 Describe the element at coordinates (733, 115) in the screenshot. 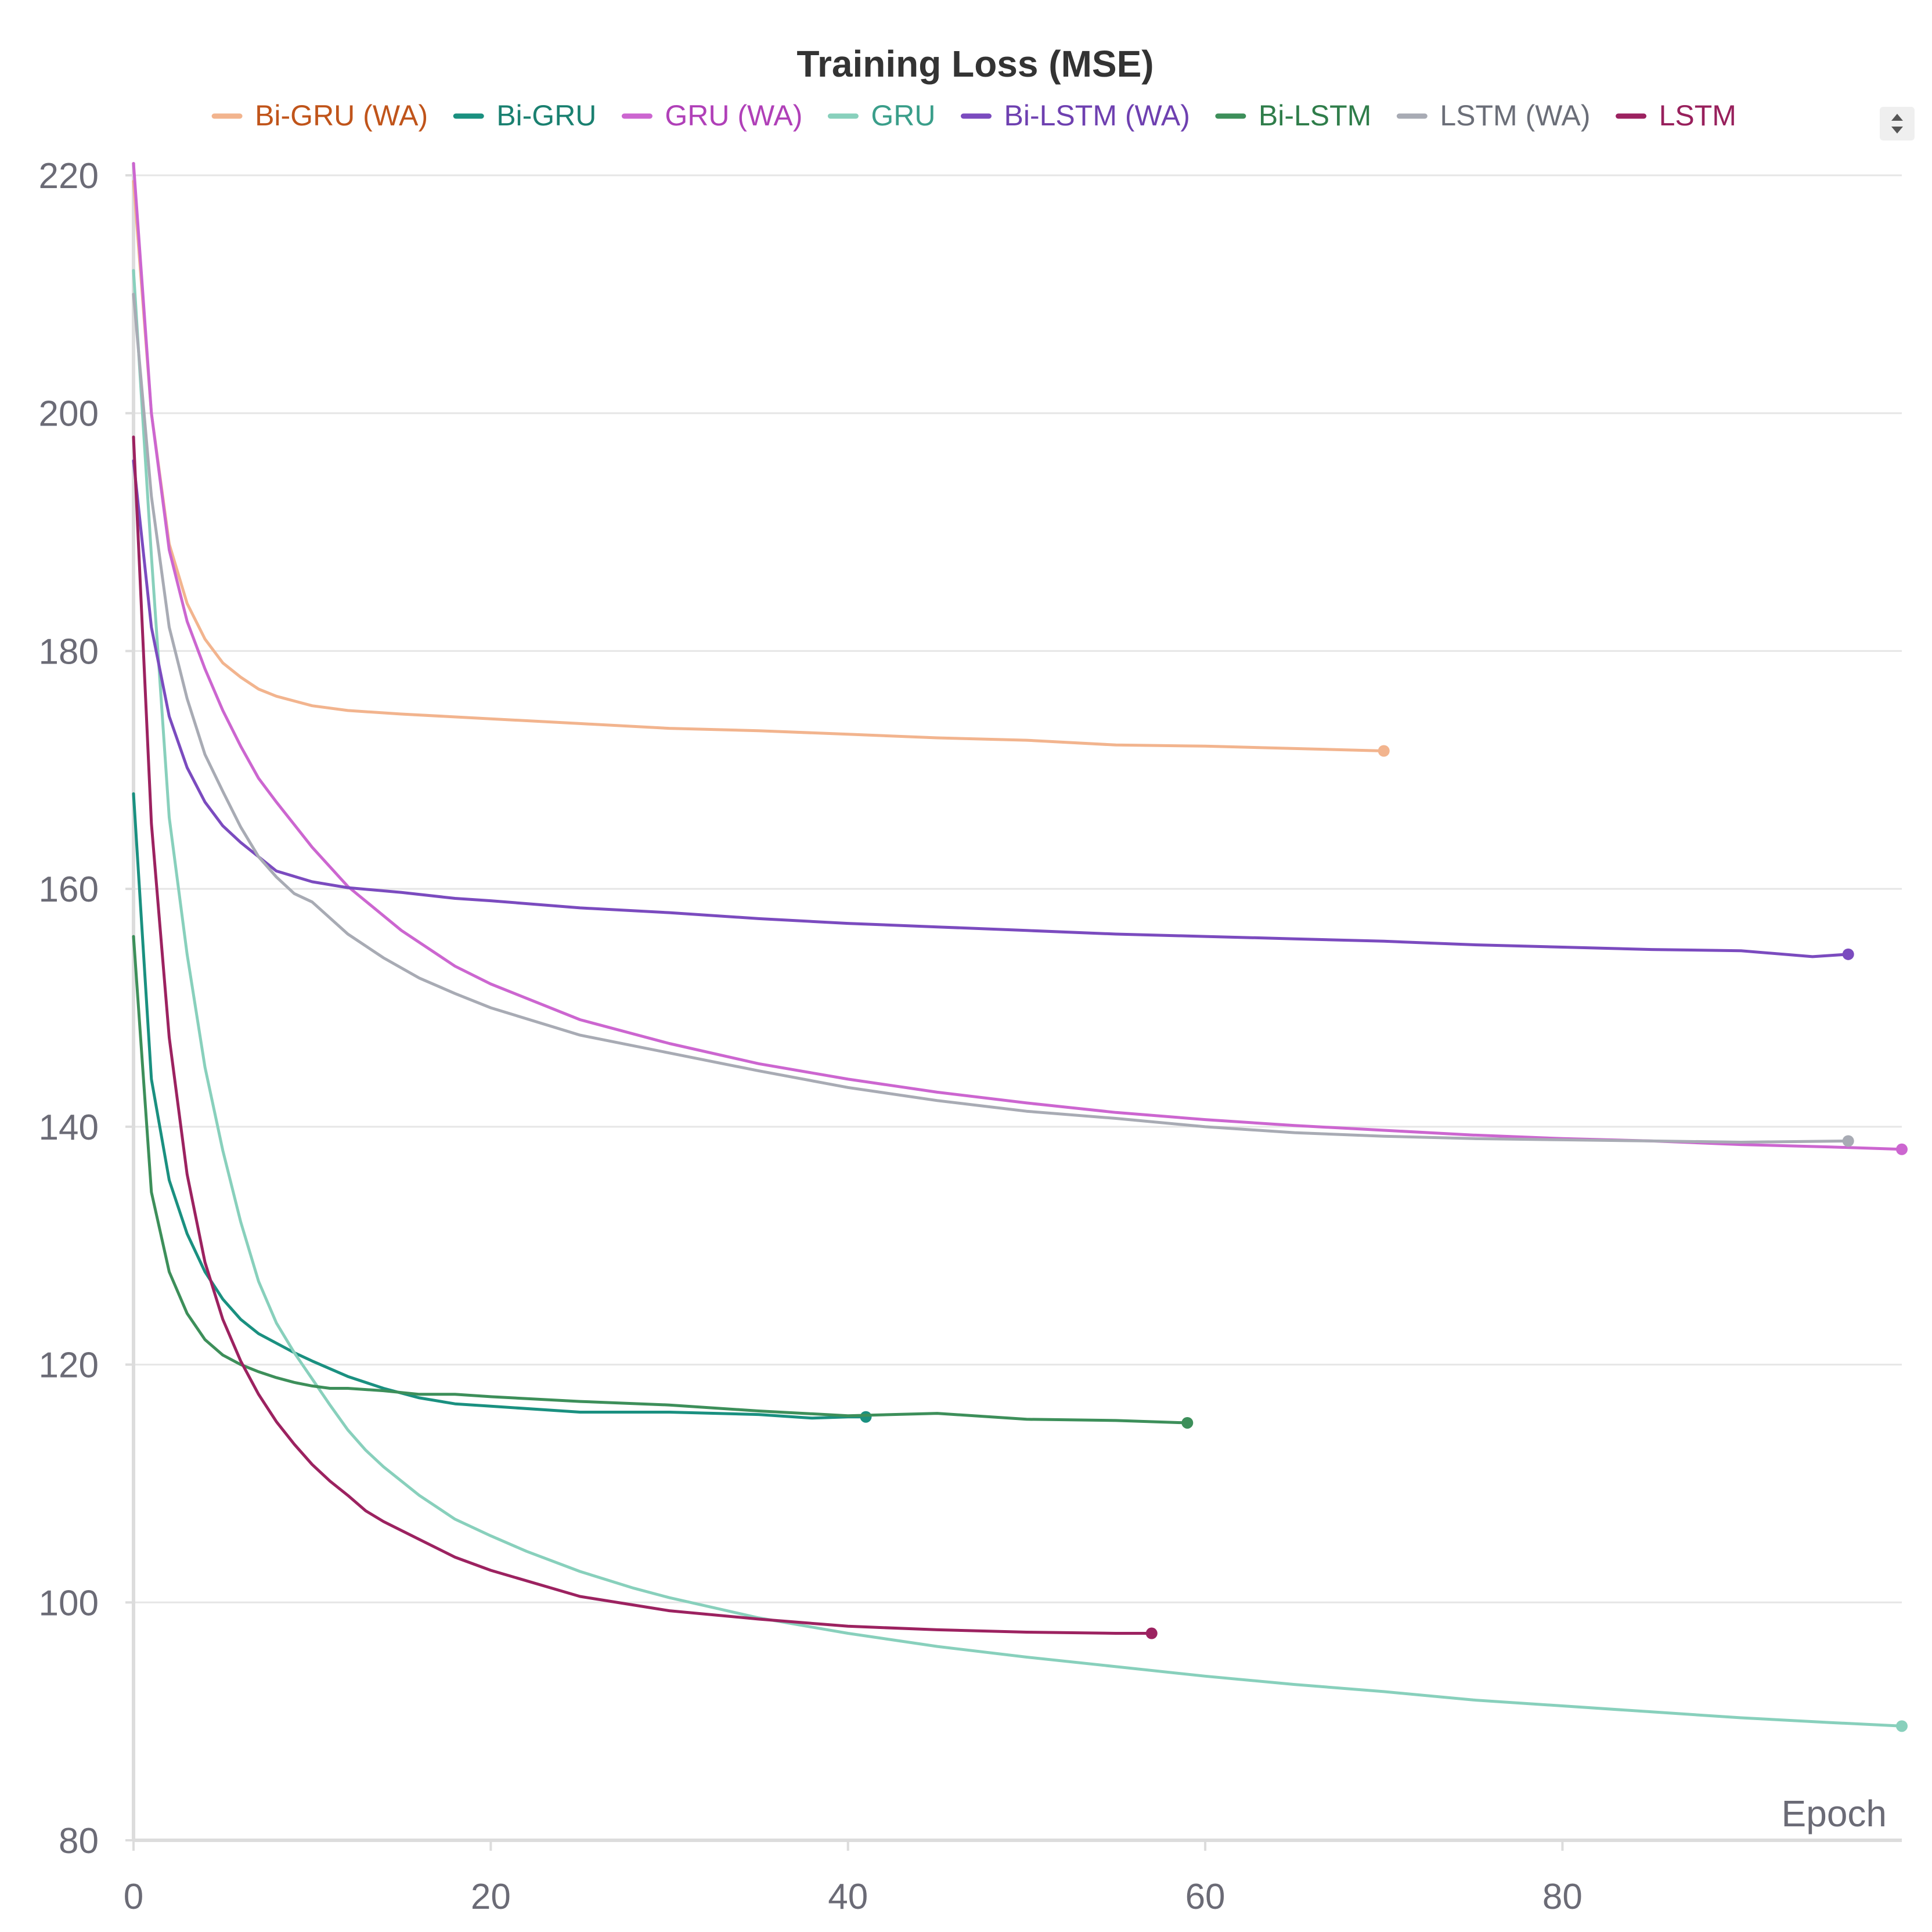

I see `legend-label: GRU (WA)` at that location.